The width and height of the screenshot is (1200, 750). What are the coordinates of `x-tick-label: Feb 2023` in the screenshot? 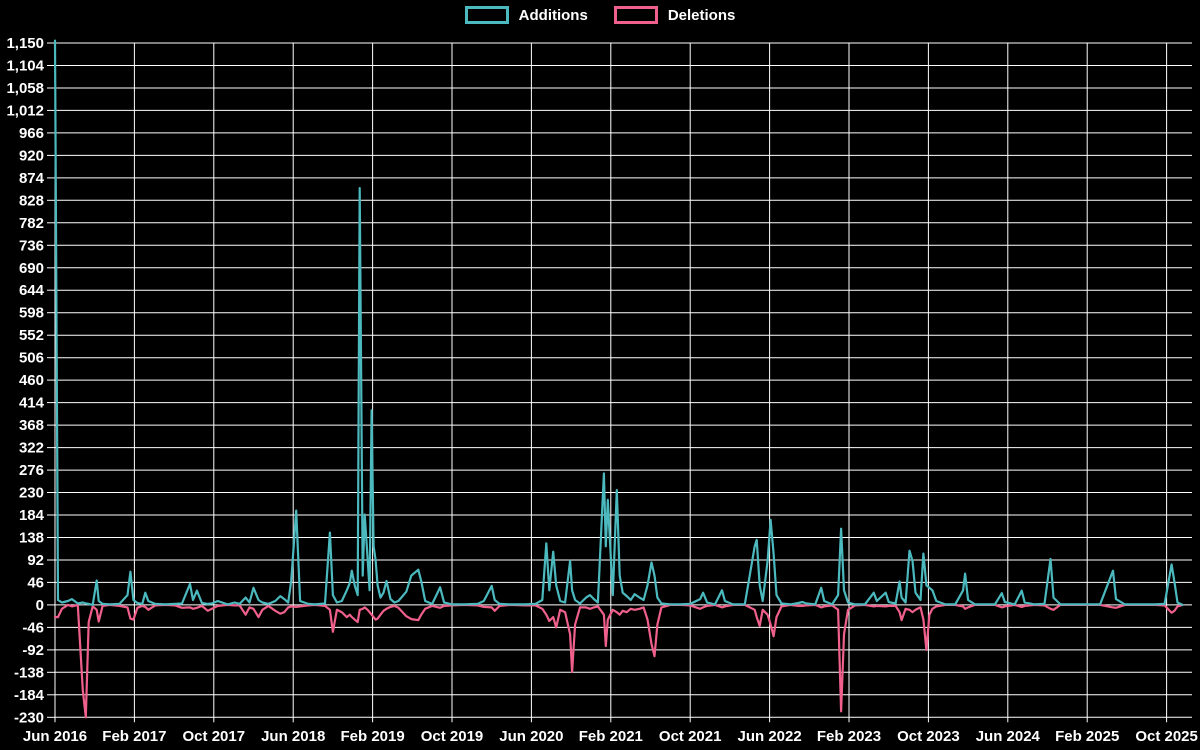 It's located at (849, 736).